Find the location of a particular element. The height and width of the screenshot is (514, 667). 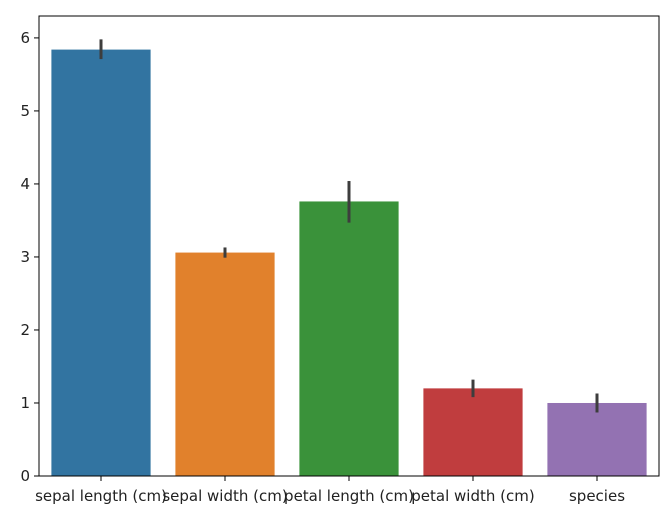

y-tick-label-2: 2 is located at coordinates (25, 330).